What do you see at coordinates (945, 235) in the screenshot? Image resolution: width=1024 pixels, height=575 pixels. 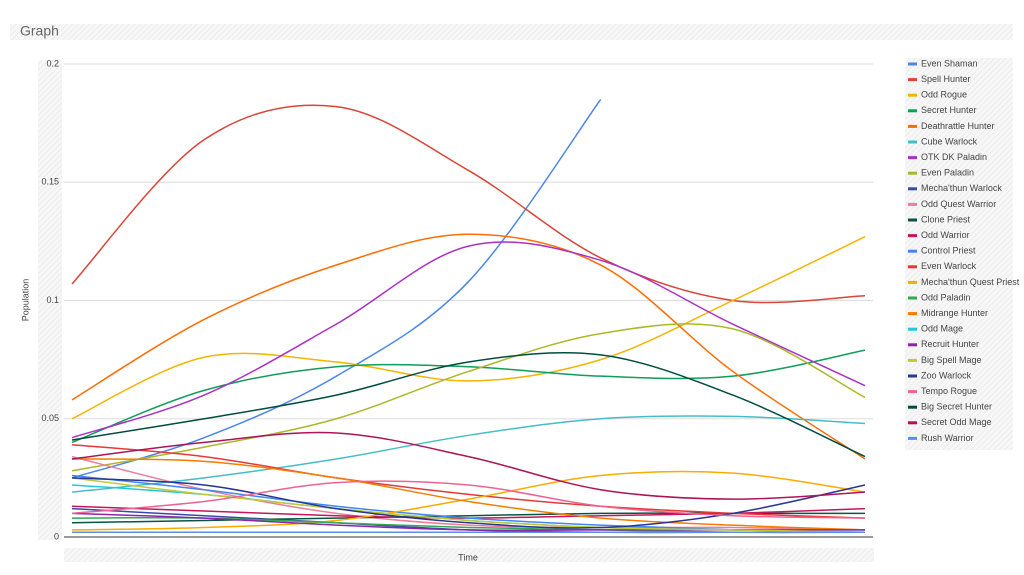 I see `legend-label: Odd Warrior` at bounding box center [945, 235].